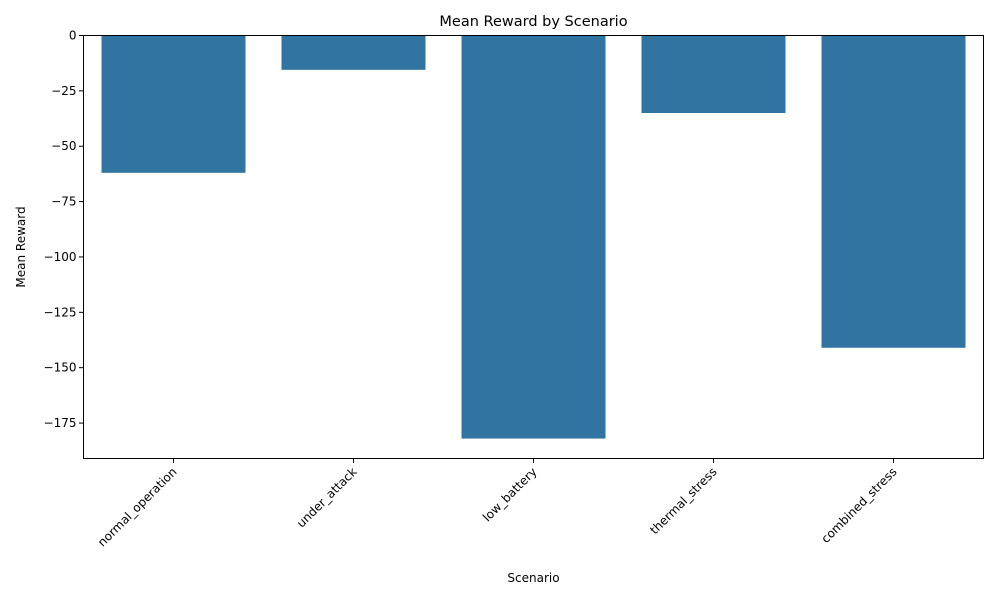 The height and width of the screenshot is (600, 1000). Describe the element at coordinates (510, 495) in the screenshot. I see `x-tick-label: low_battery` at that location.